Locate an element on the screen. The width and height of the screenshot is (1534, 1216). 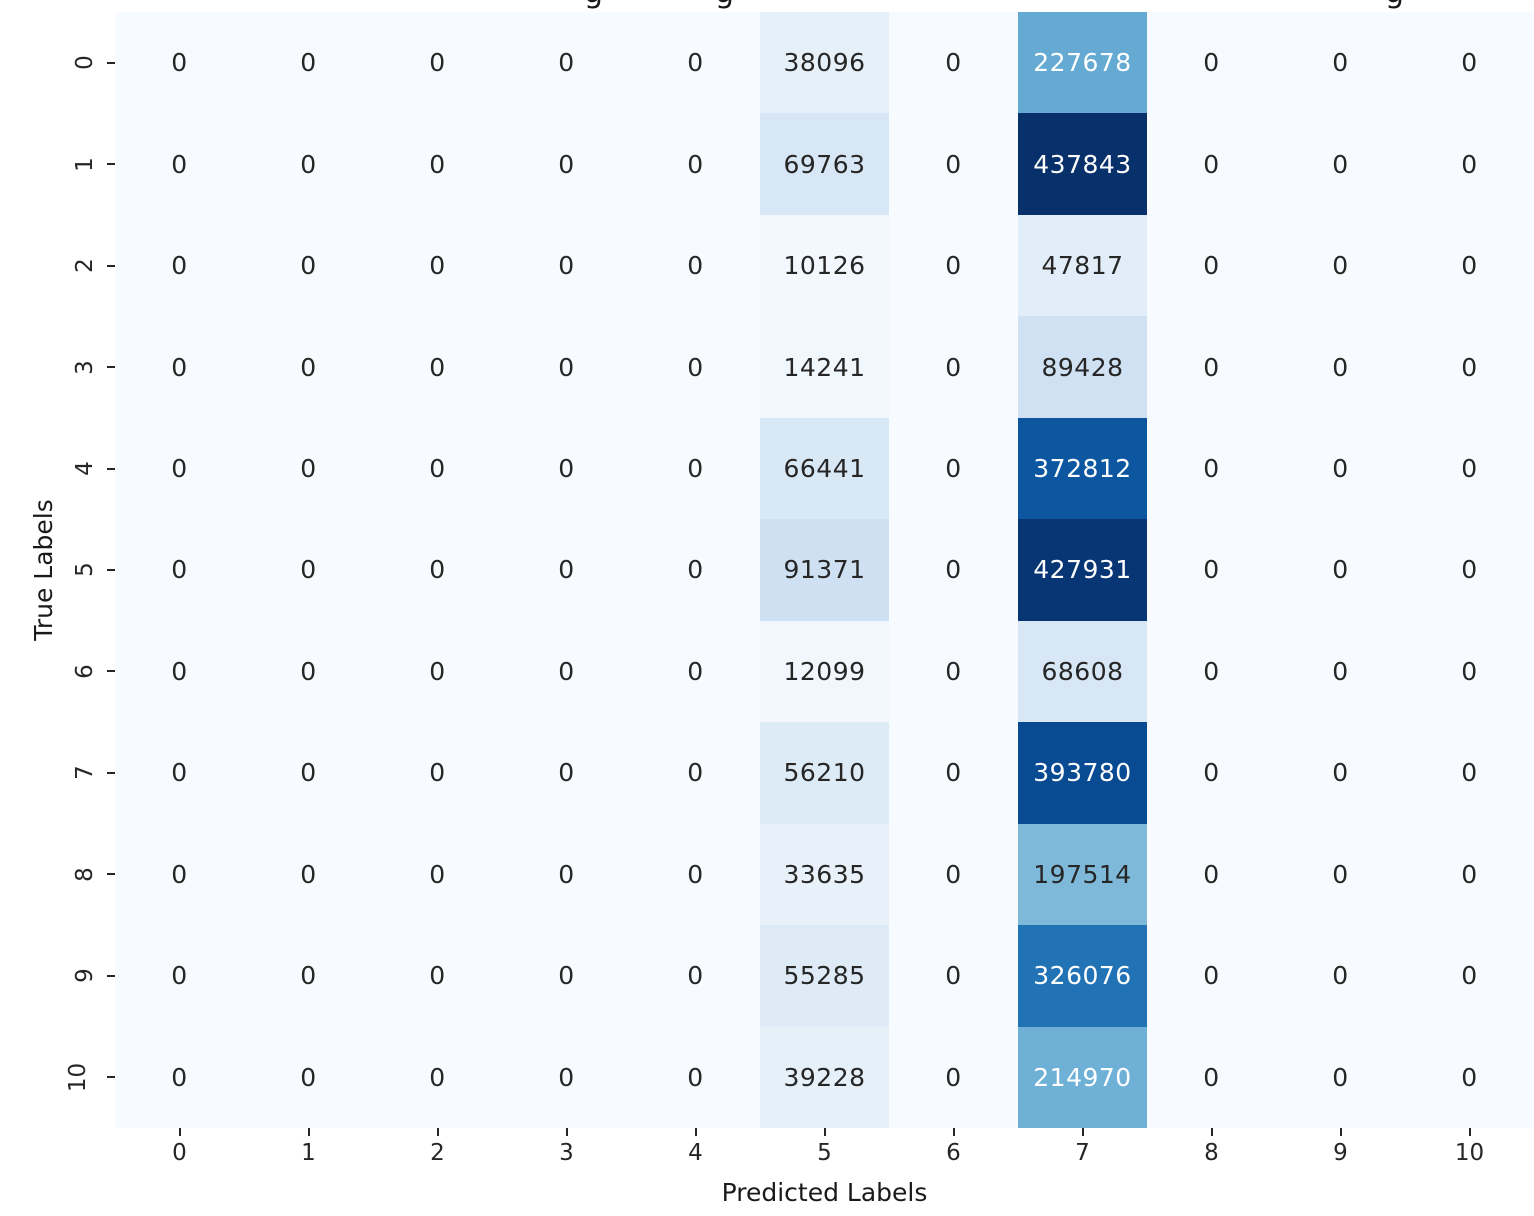
y-tick-7: 7 is located at coordinates (77, 772).